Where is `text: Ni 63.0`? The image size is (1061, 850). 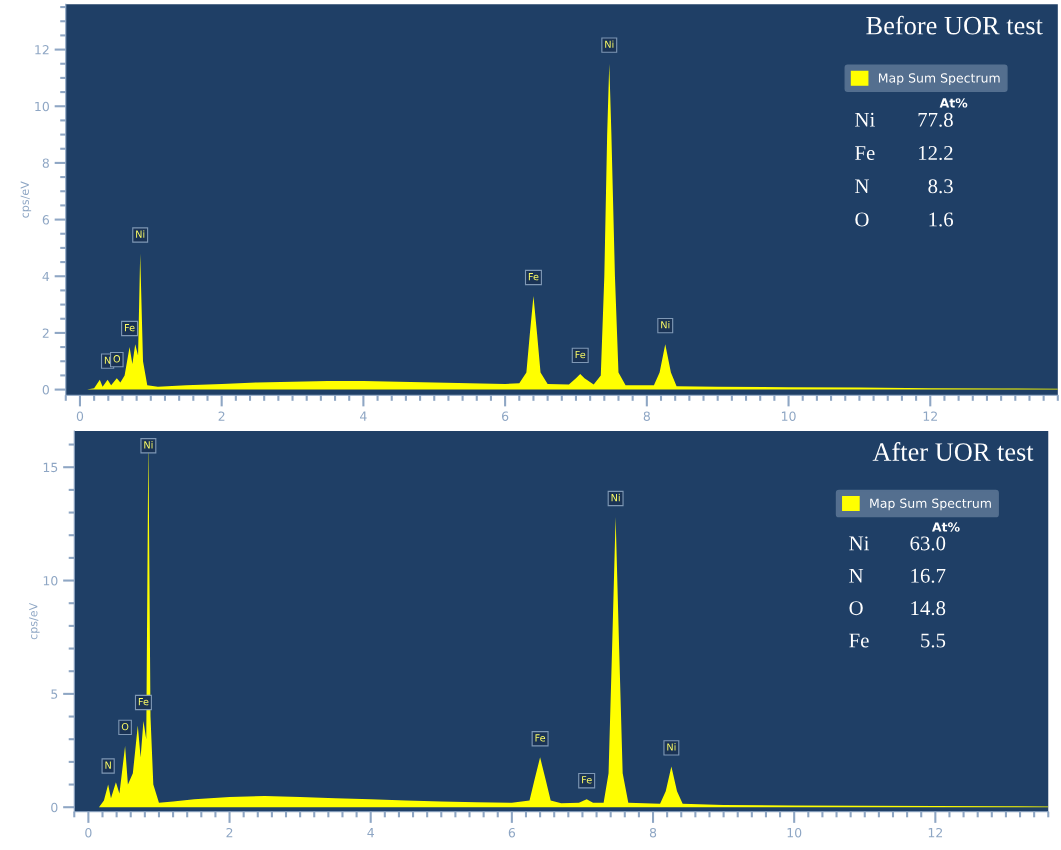 text: Ni 63.0 is located at coordinates (897, 543).